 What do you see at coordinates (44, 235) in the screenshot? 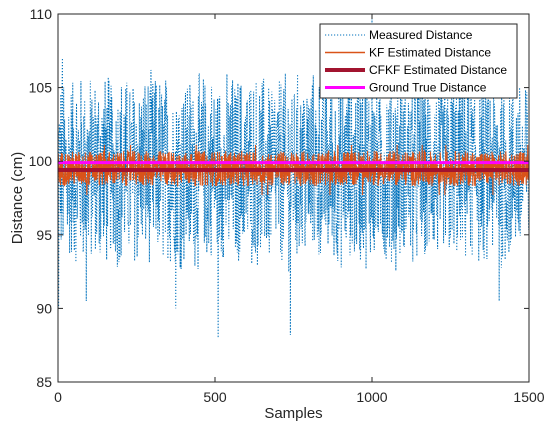
I see `y-tick-label: 95` at bounding box center [44, 235].